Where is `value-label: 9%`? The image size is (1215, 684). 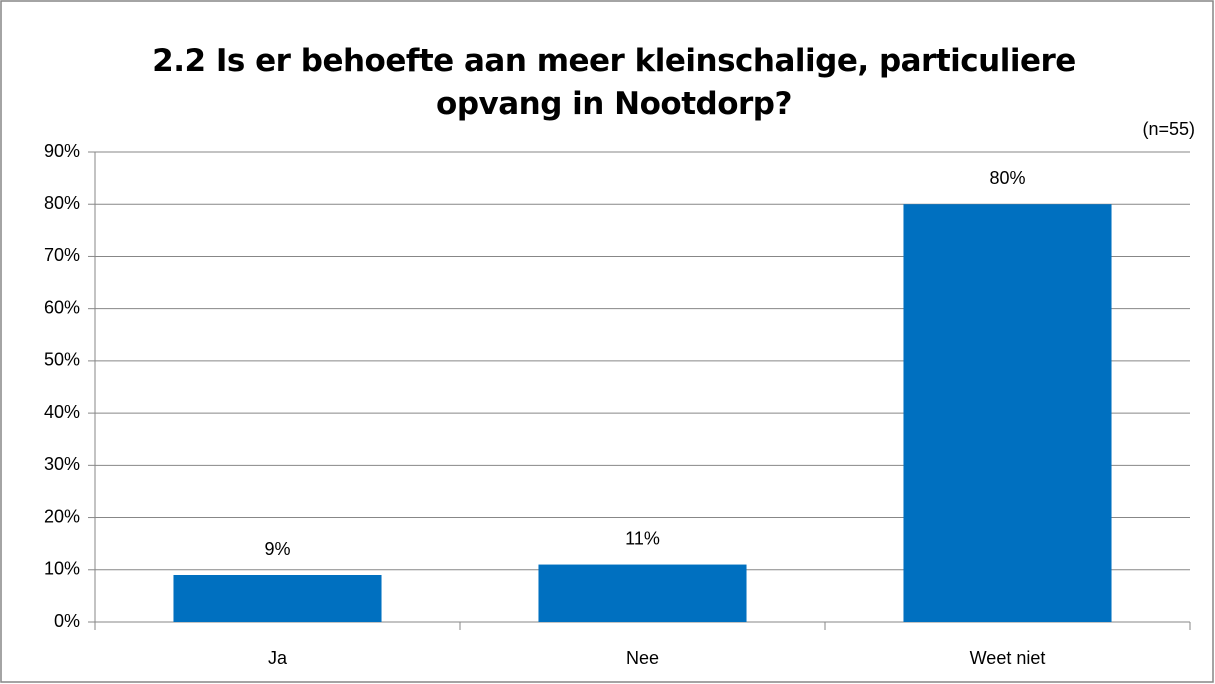
value-label: 9% is located at coordinates (277, 549).